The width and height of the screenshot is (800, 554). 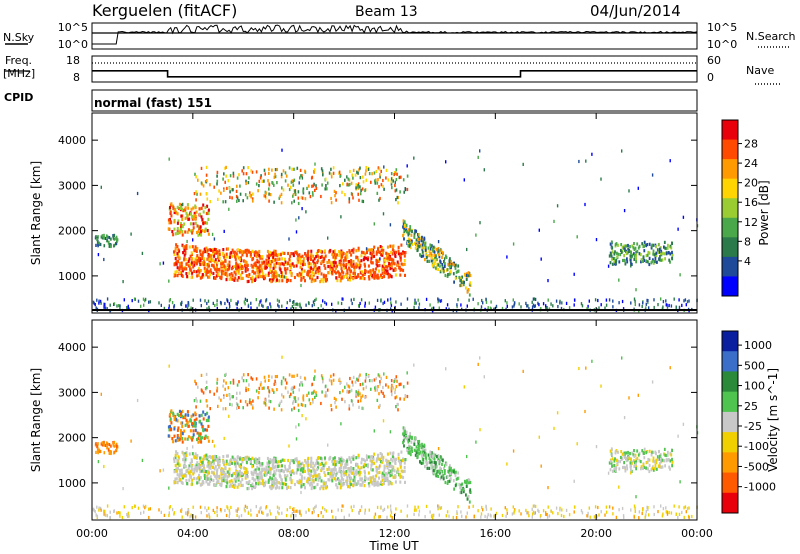 What do you see at coordinates (386, 12) in the screenshot?
I see `beam-label: Beam 13` at bounding box center [386, 12].